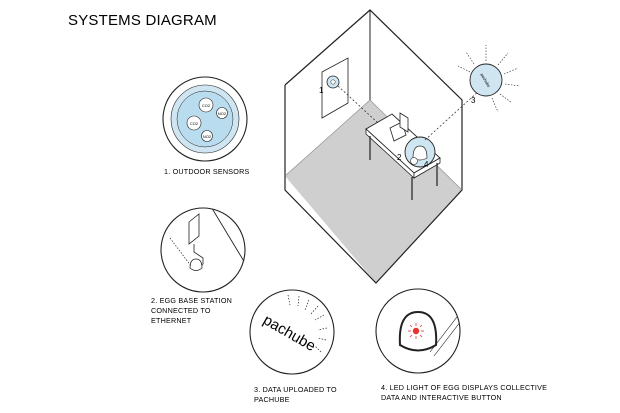 The width and height of the screenshot is (620, 413). Describe the element at coordinates (205, 119) in the screenshot. I see `step-1-outdoor-sensors: CO2 NO2 CO2 NO2` at that location.